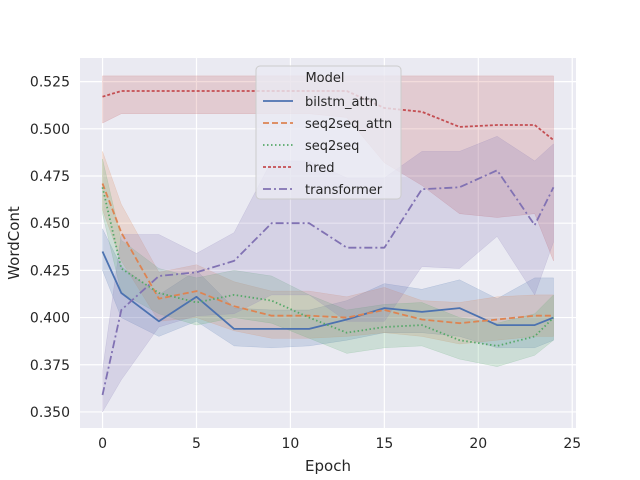  I want to click on legend-box, so click(328, 132).